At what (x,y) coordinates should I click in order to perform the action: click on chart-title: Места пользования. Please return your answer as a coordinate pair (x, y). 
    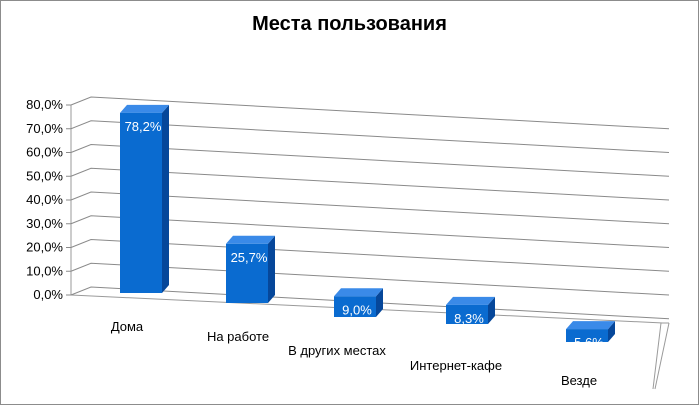
    Looking at the image, I should click on (349, 24).